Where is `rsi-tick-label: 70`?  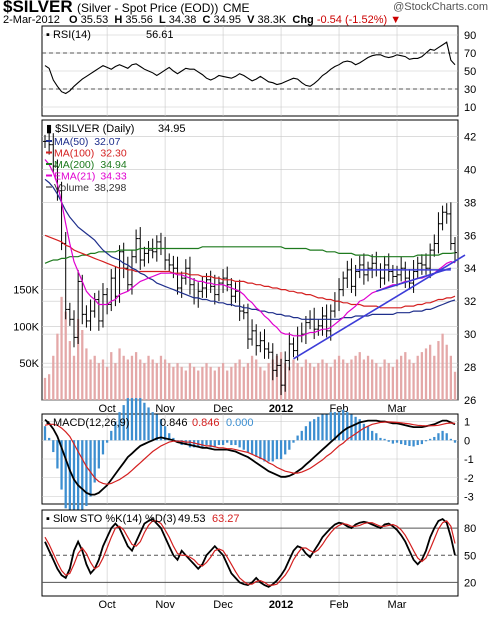 rsi-tick-label: 70 is located at coordinates (470, 54).